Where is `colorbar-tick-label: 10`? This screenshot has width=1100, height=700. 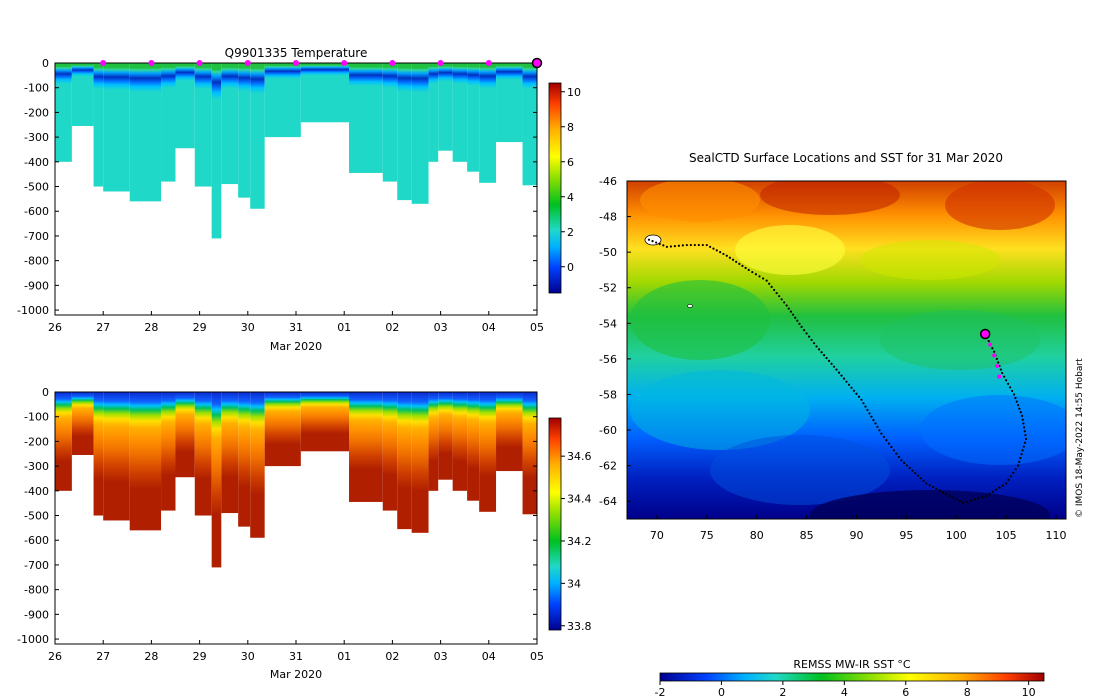
colorbar-tick-label: 10 is located at coordinates (574, 92).